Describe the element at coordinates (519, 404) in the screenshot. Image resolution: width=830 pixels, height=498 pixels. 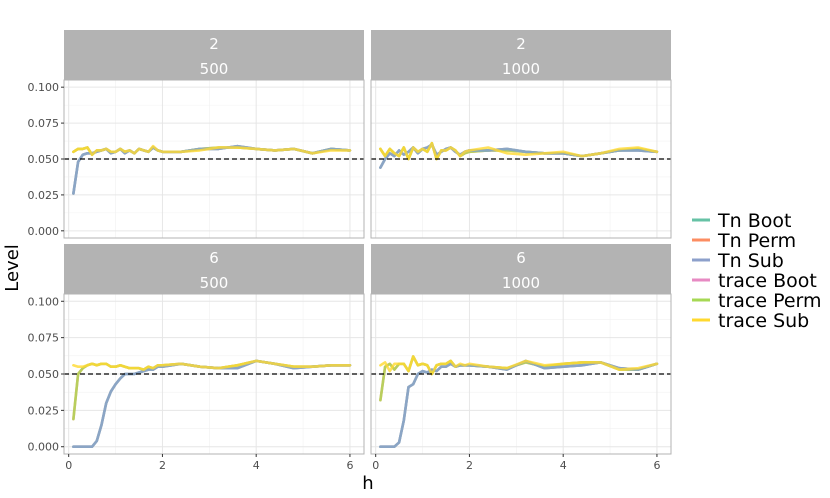
I see `series-line-tn-sub` at that location.